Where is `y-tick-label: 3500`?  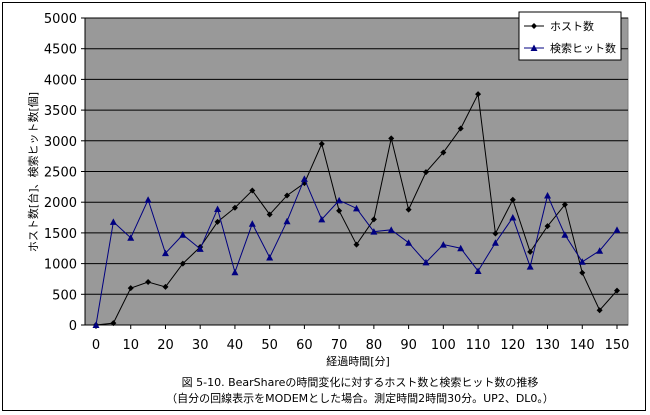
y-tick-label: 3500 is located at coordinates (60, 111).